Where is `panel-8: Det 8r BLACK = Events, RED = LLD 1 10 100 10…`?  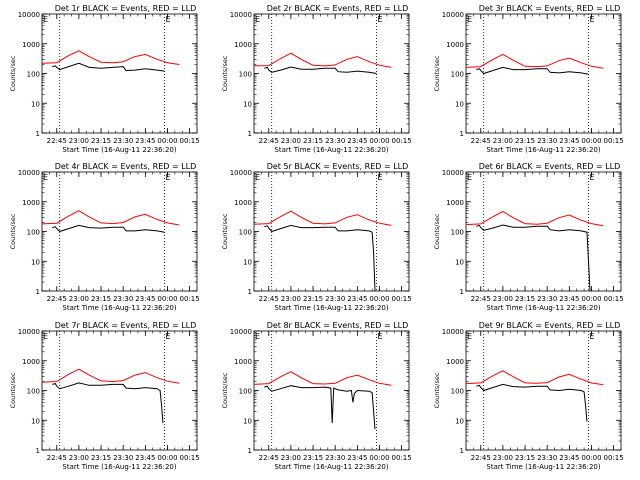 panel-8: Det 8r BLACK = Events, RED = LLD 1 10 100 10… is located at coordinates (316, 396).